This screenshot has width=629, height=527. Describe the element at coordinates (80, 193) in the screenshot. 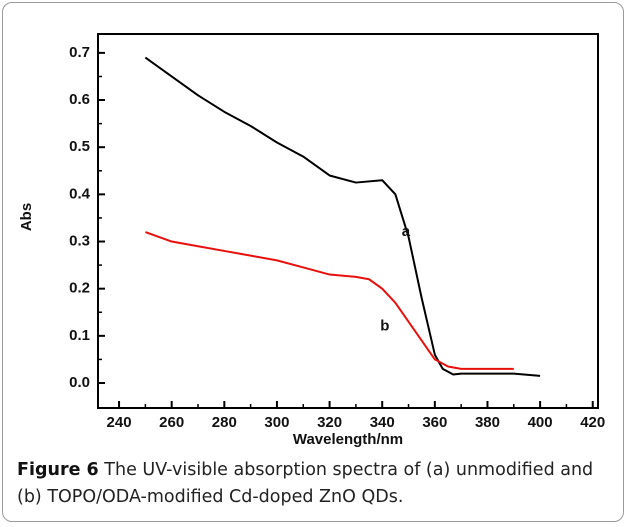

I see `y-tick-label: 0.4` at that location.